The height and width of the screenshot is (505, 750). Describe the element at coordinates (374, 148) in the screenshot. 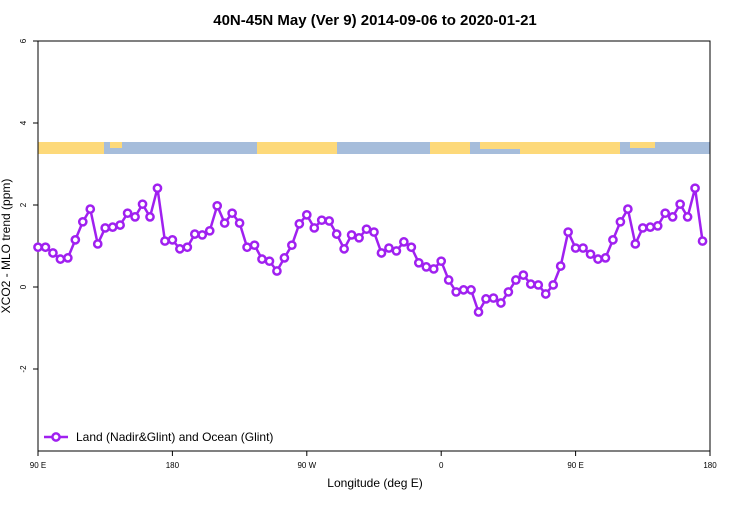

I see `land-ocean-strip` at that location.